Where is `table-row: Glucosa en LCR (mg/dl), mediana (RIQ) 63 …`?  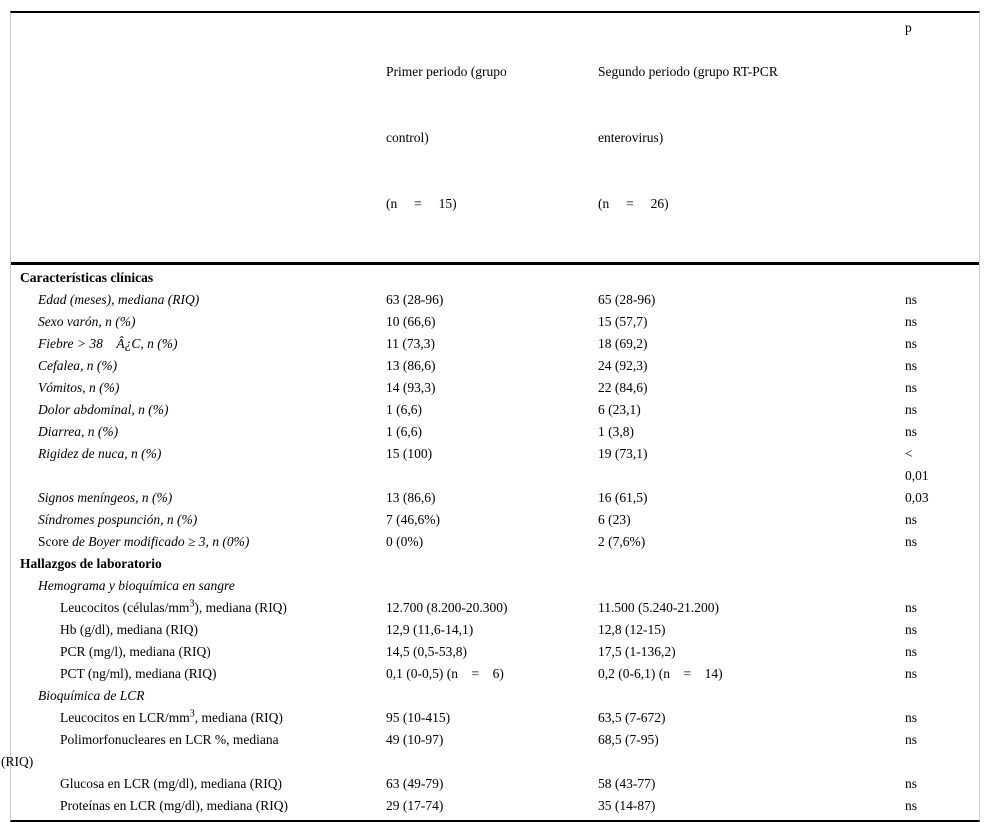
table-row: Glucosa en LCR (mg/dl), mediana (RIQ) 63 … is located at coordinates (495, 784).